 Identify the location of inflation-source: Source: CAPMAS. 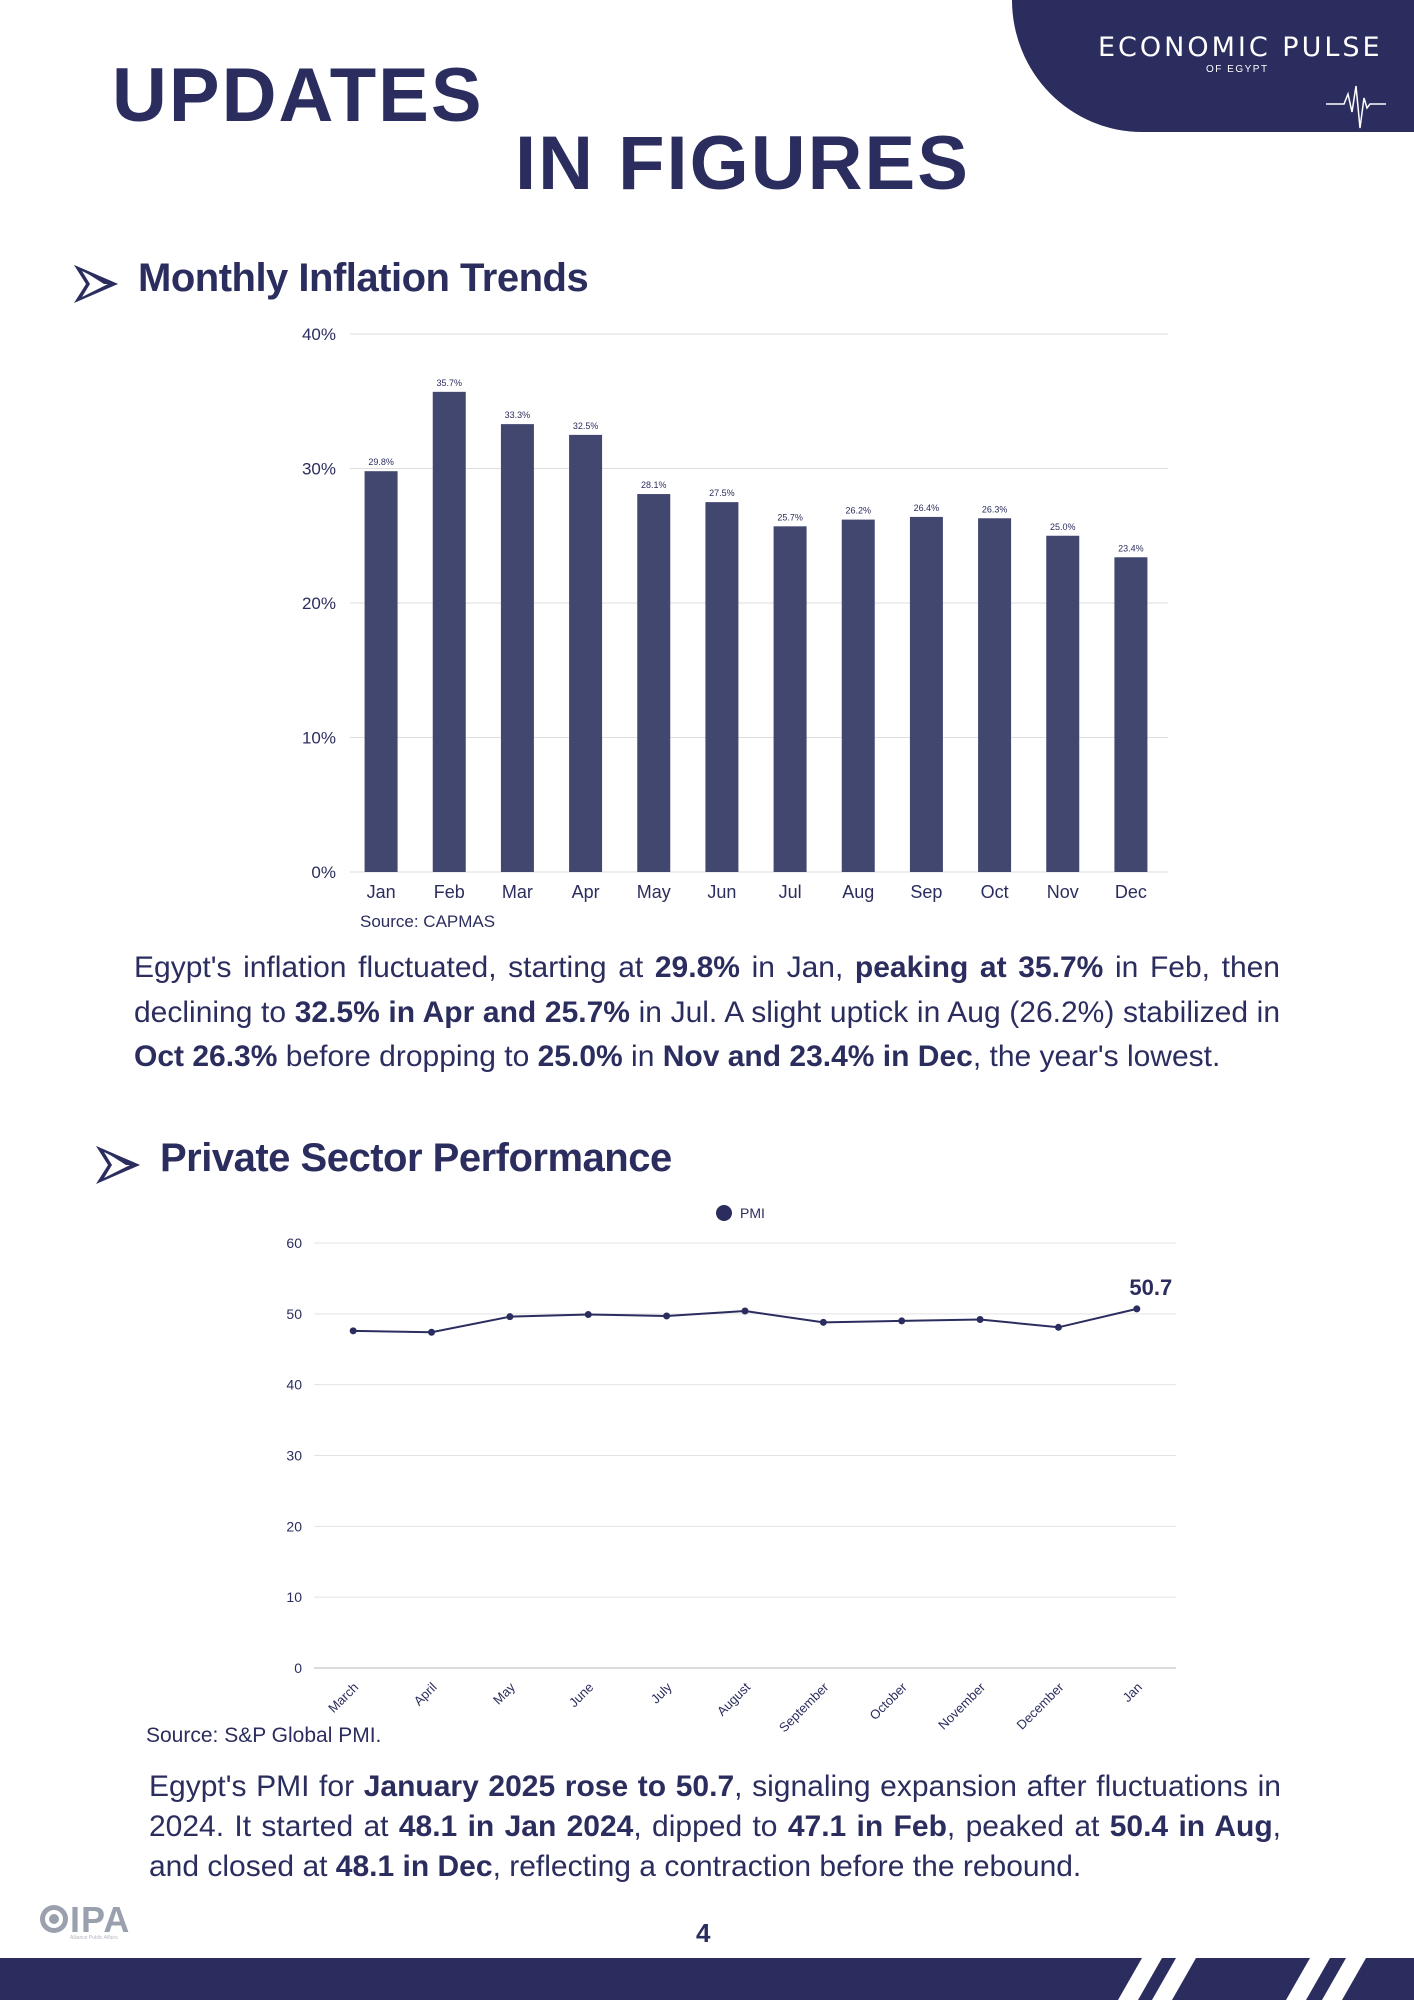
(428, 921).